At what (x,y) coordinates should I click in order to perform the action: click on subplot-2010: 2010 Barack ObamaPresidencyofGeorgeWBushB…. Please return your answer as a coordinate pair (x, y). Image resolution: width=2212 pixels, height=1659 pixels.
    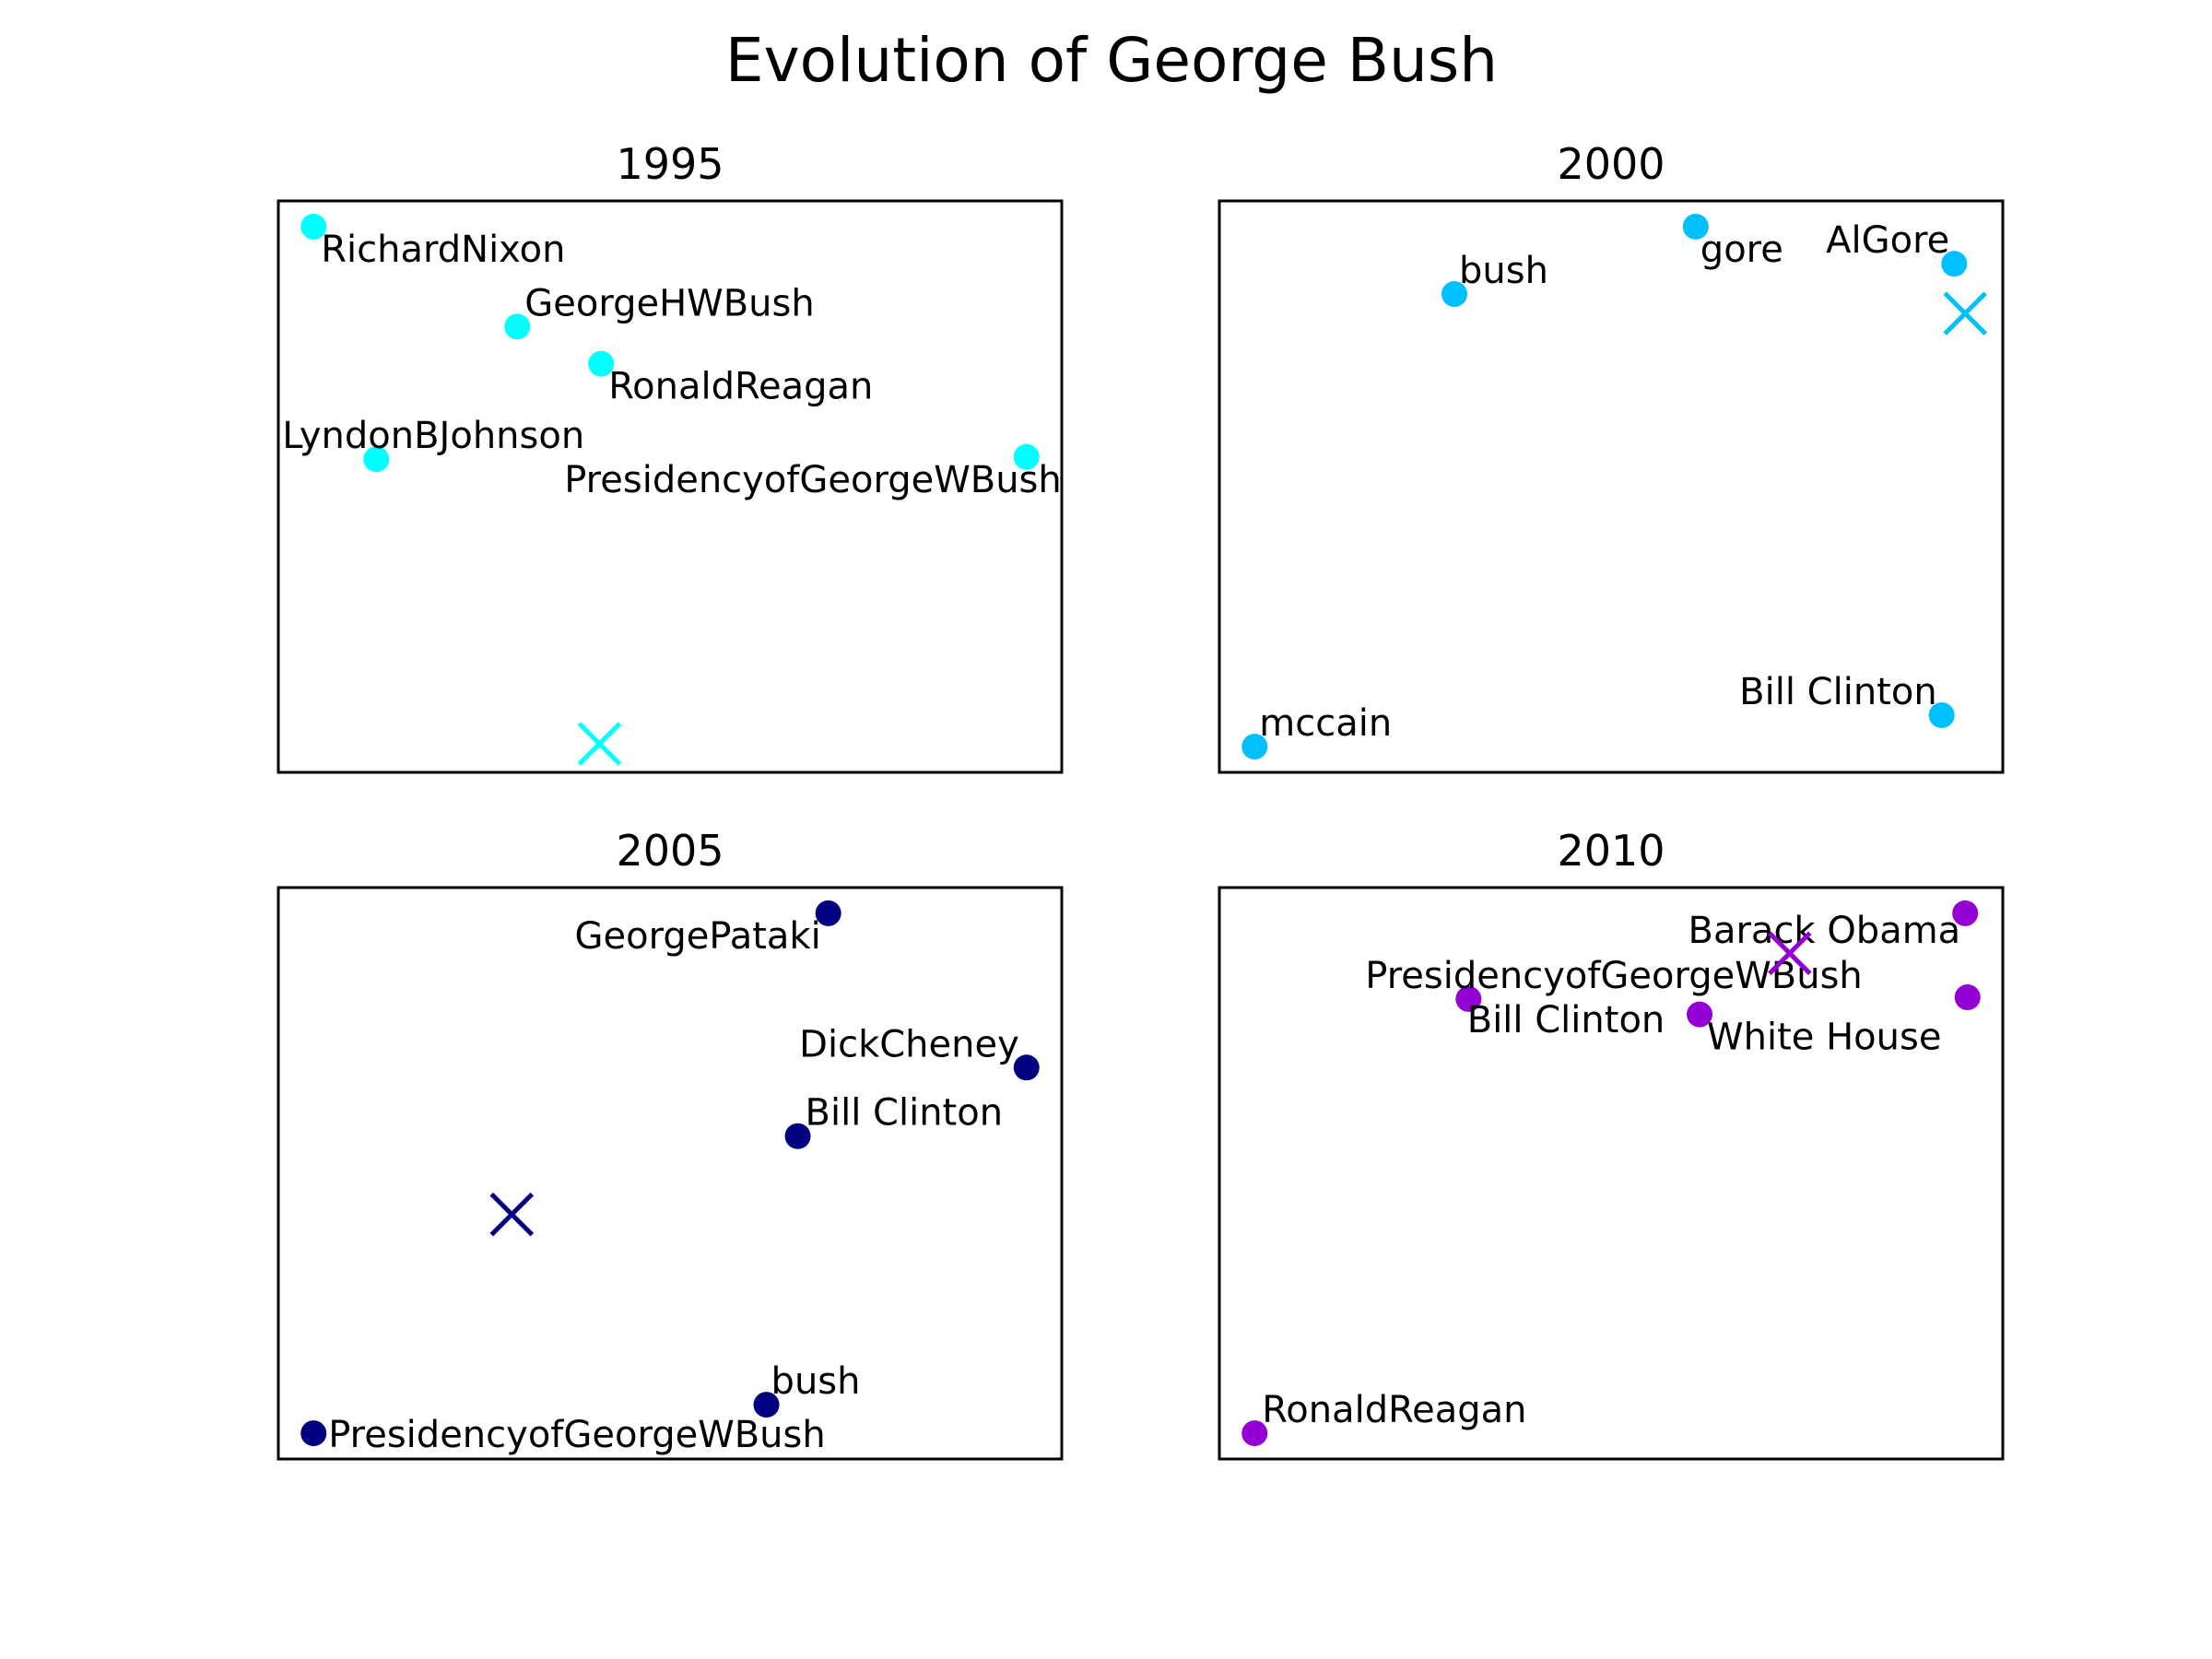
    Looking at the image, I should click on (1611, 1143).